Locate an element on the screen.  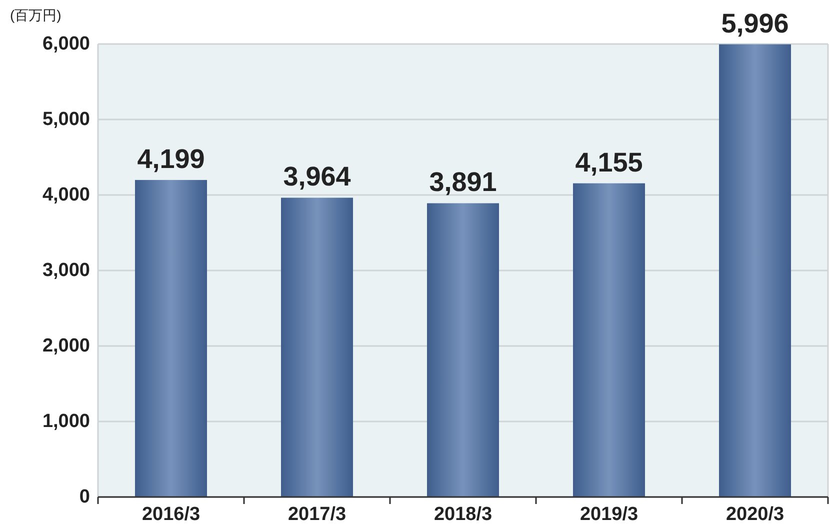
y-tick-label: 5,000 is located at coordinates (66, 119).